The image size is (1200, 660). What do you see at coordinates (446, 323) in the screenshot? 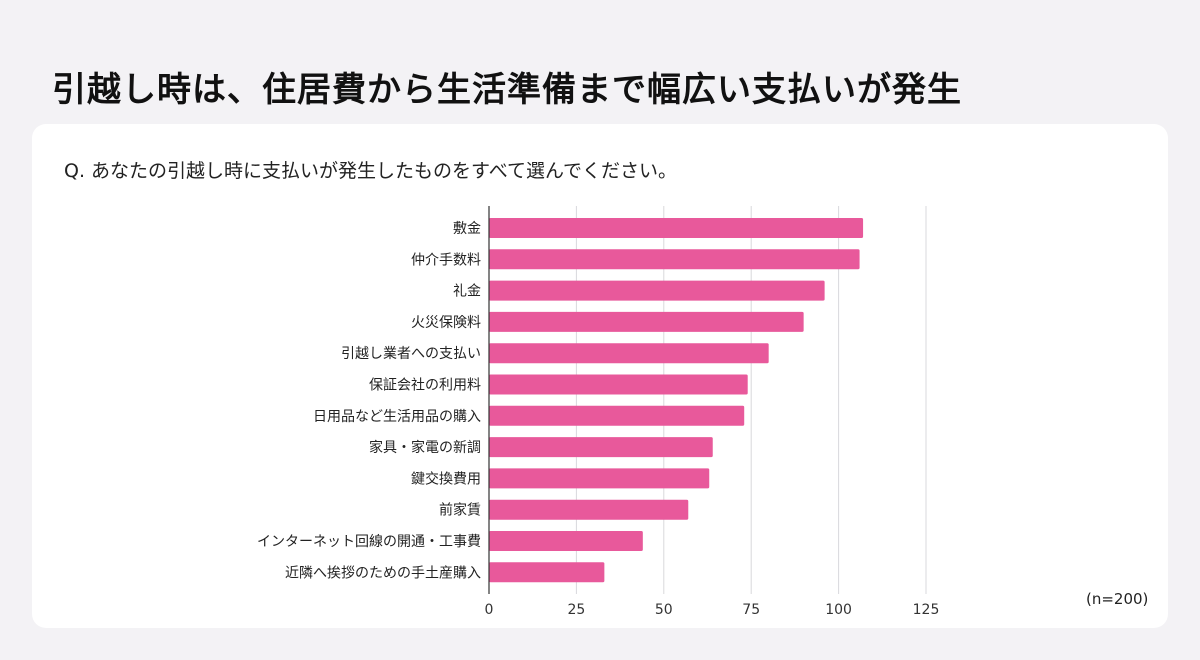
I see `category-label: 火災保険料` at bounding box center [446, 323].